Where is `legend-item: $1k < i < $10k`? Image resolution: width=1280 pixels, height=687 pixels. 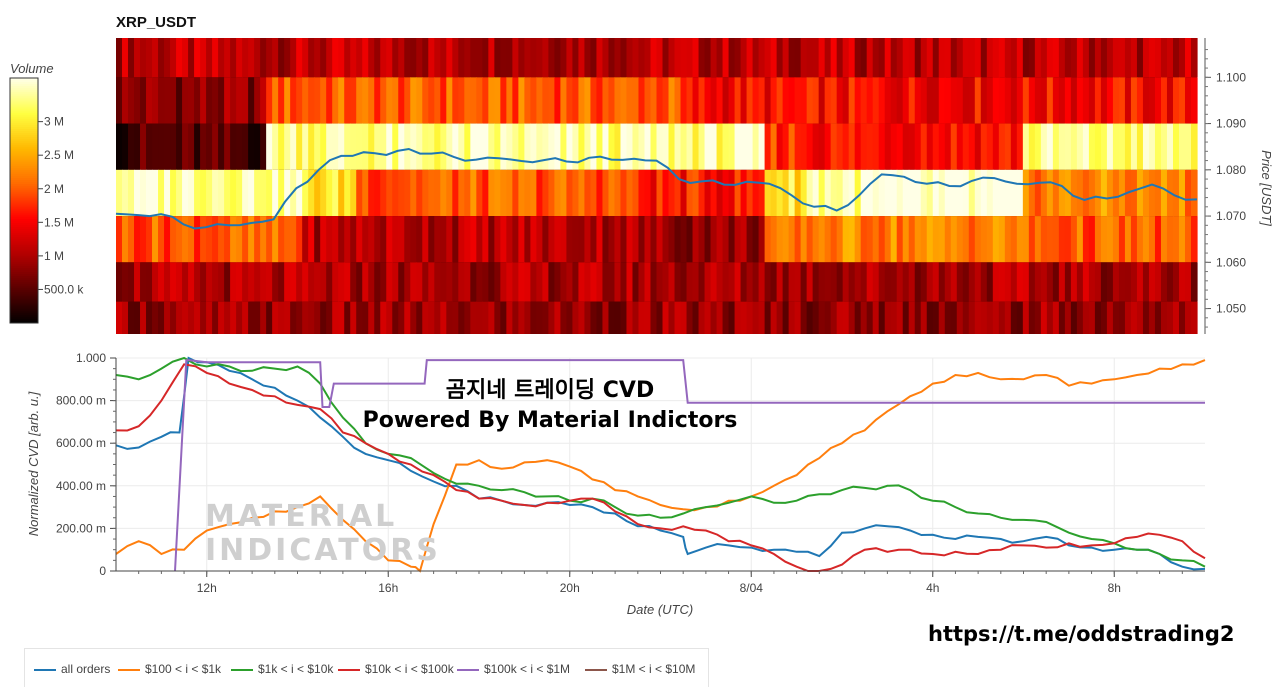
legend-item: $1k < i < $10k is located at coordinates (282, 669).